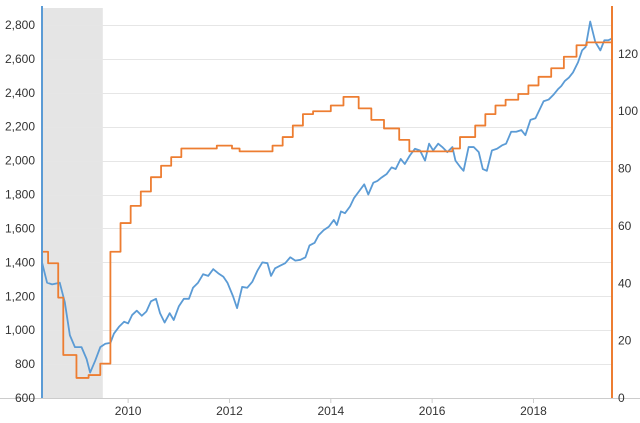  What do you see at coordinates (625, 169) in the screenshot?
I see `right-y-tick-label: 80` at bounding box center [625, 169].